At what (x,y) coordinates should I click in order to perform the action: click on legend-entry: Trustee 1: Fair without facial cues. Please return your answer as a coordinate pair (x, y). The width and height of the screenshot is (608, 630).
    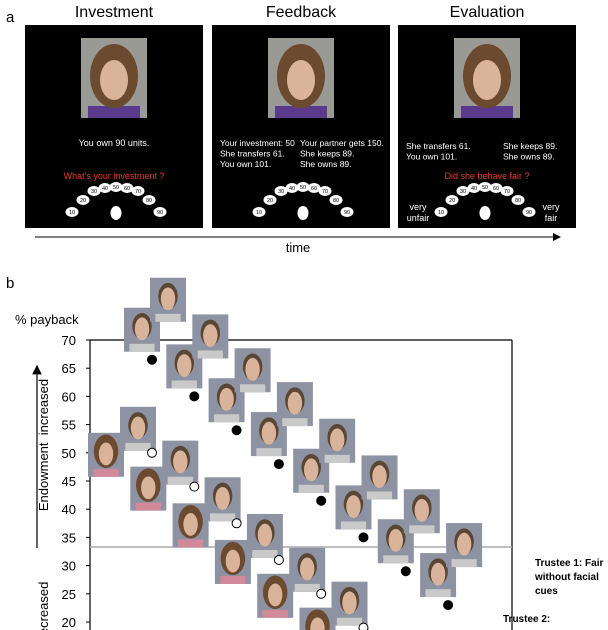
    Looking at the image, I should click on (569, 577).